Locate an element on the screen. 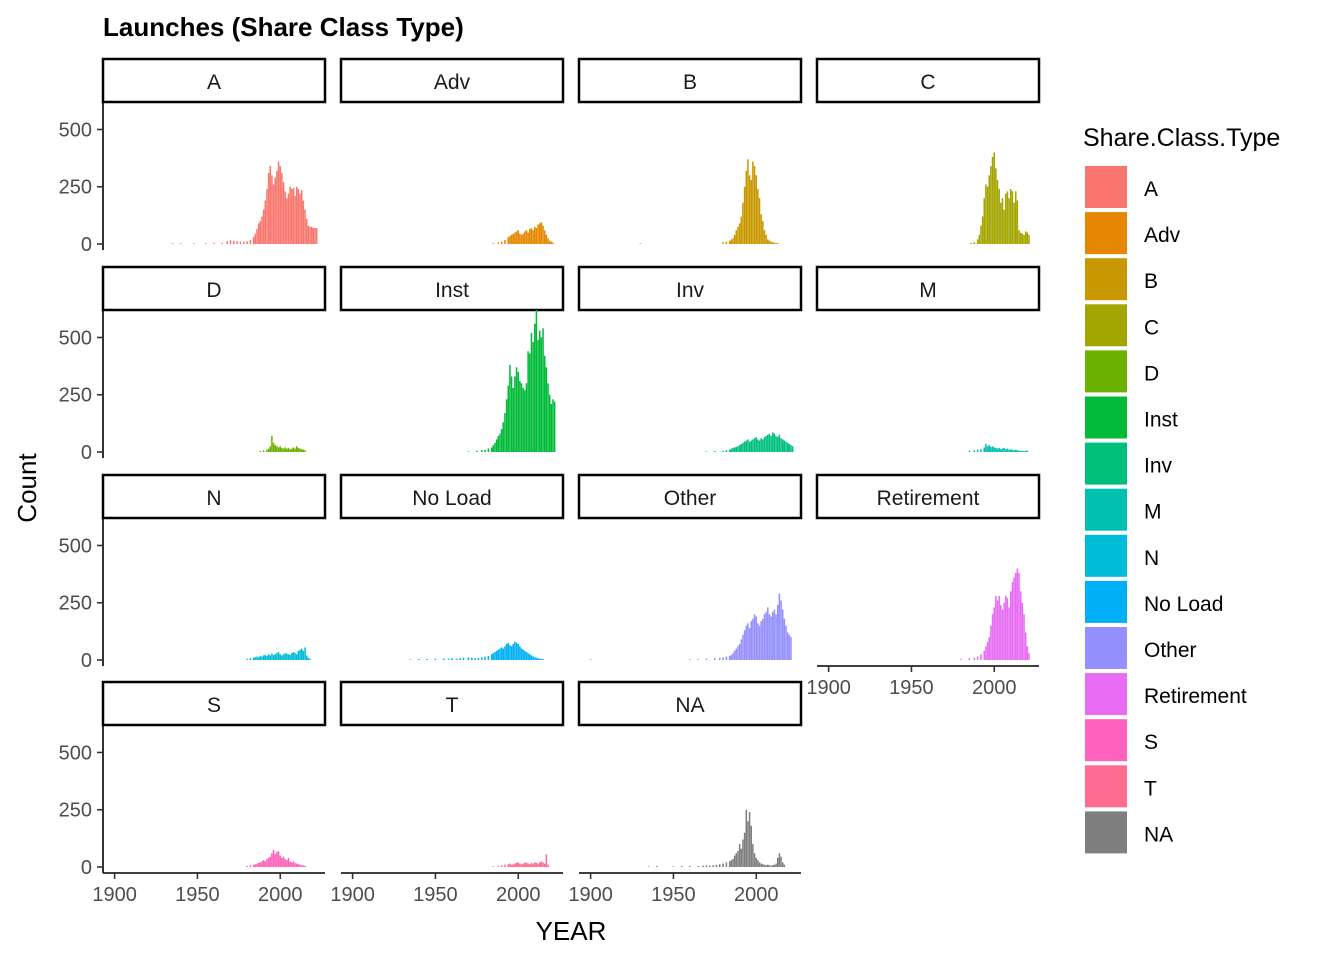  bar-other-1993 is located at coordinates (744, 645).